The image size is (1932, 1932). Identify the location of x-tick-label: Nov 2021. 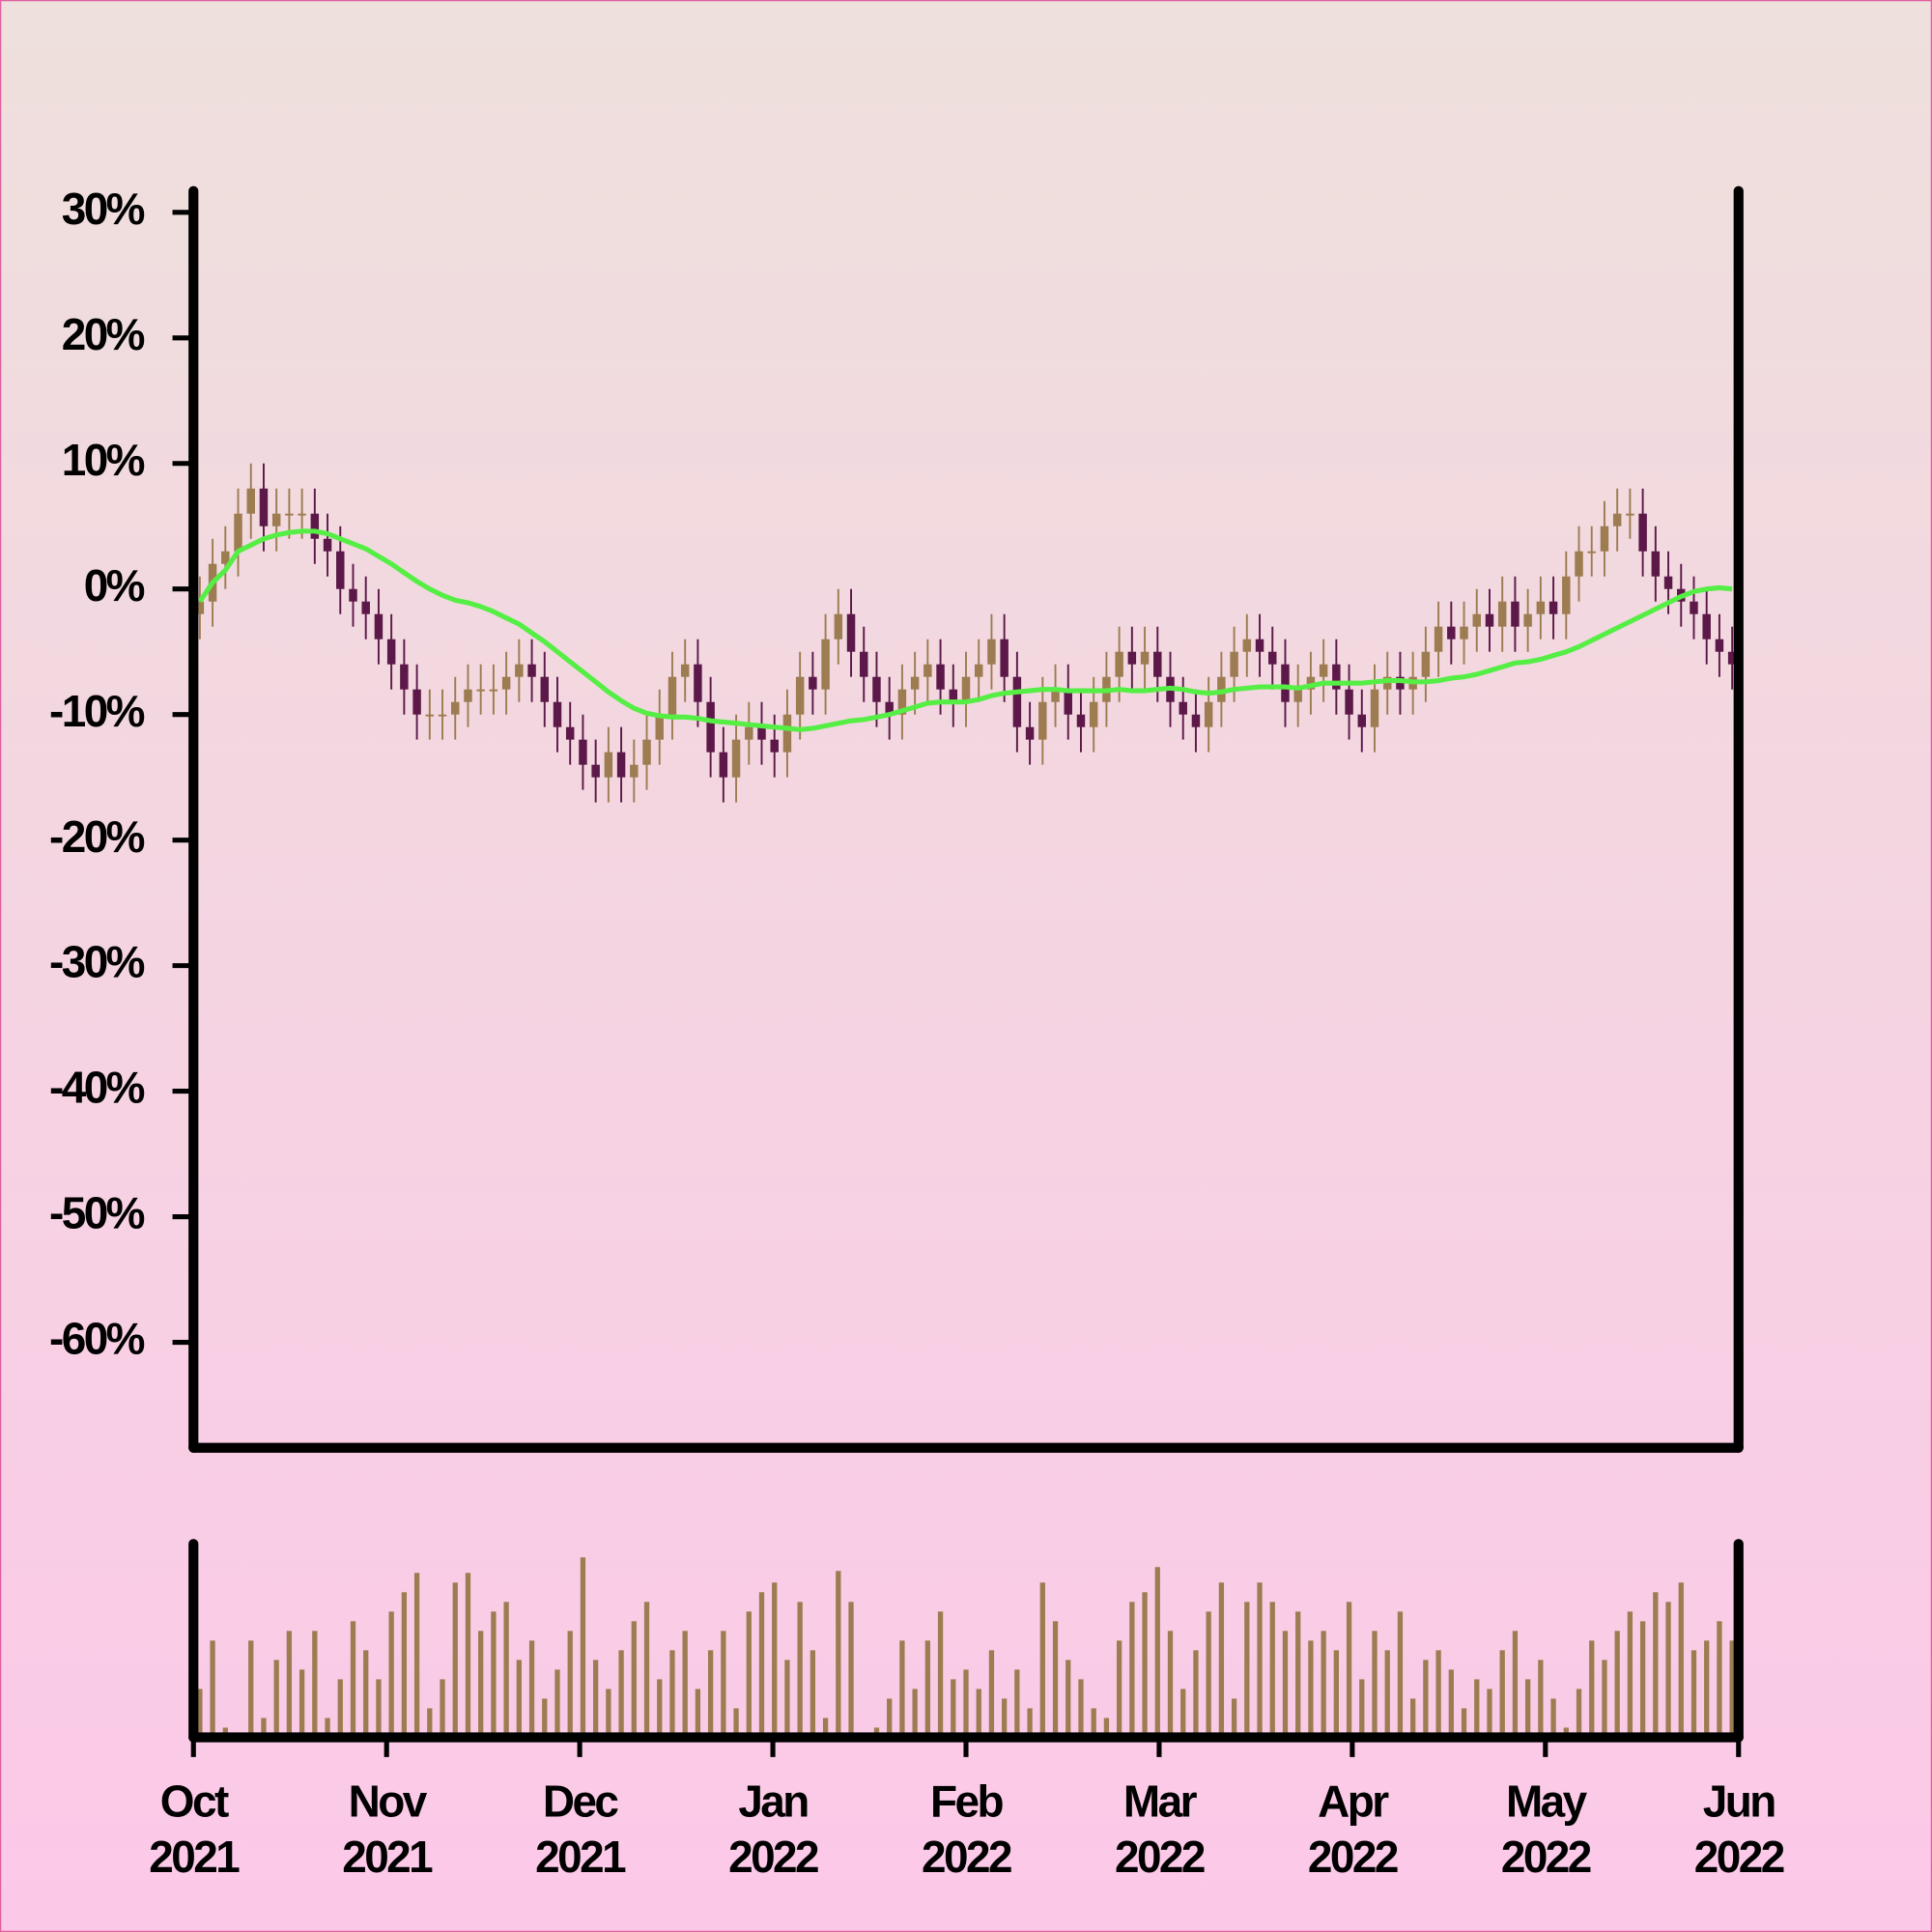
(387, 1829).